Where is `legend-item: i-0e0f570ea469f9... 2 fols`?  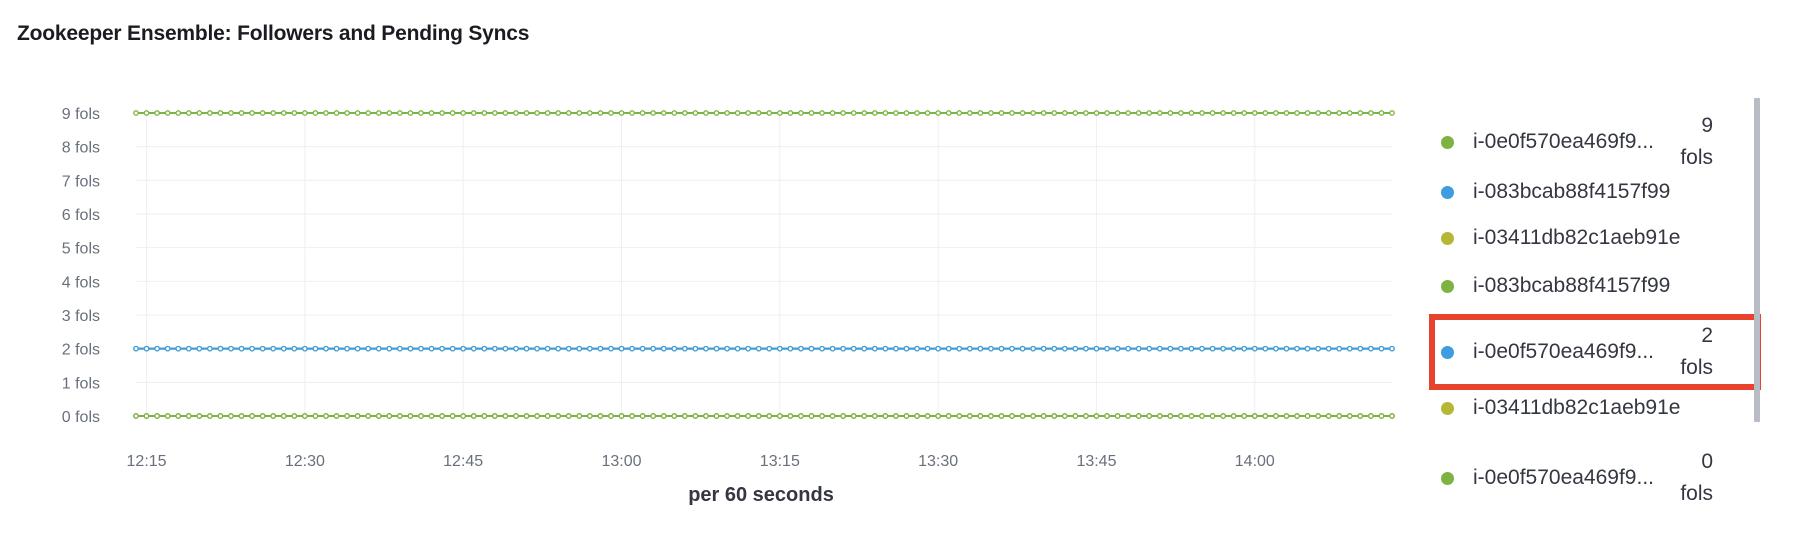
legend-item: i-0e0f570ea469f9... 2 fols is located at coordinates (1595, 352).